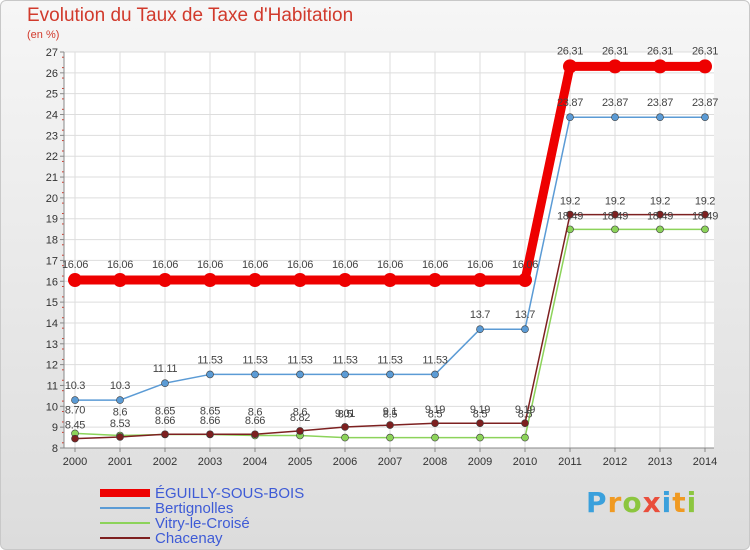 The height and width of the screenshot is (550, 750). I want to click on y-tick-label: 9, so click(55, 428).